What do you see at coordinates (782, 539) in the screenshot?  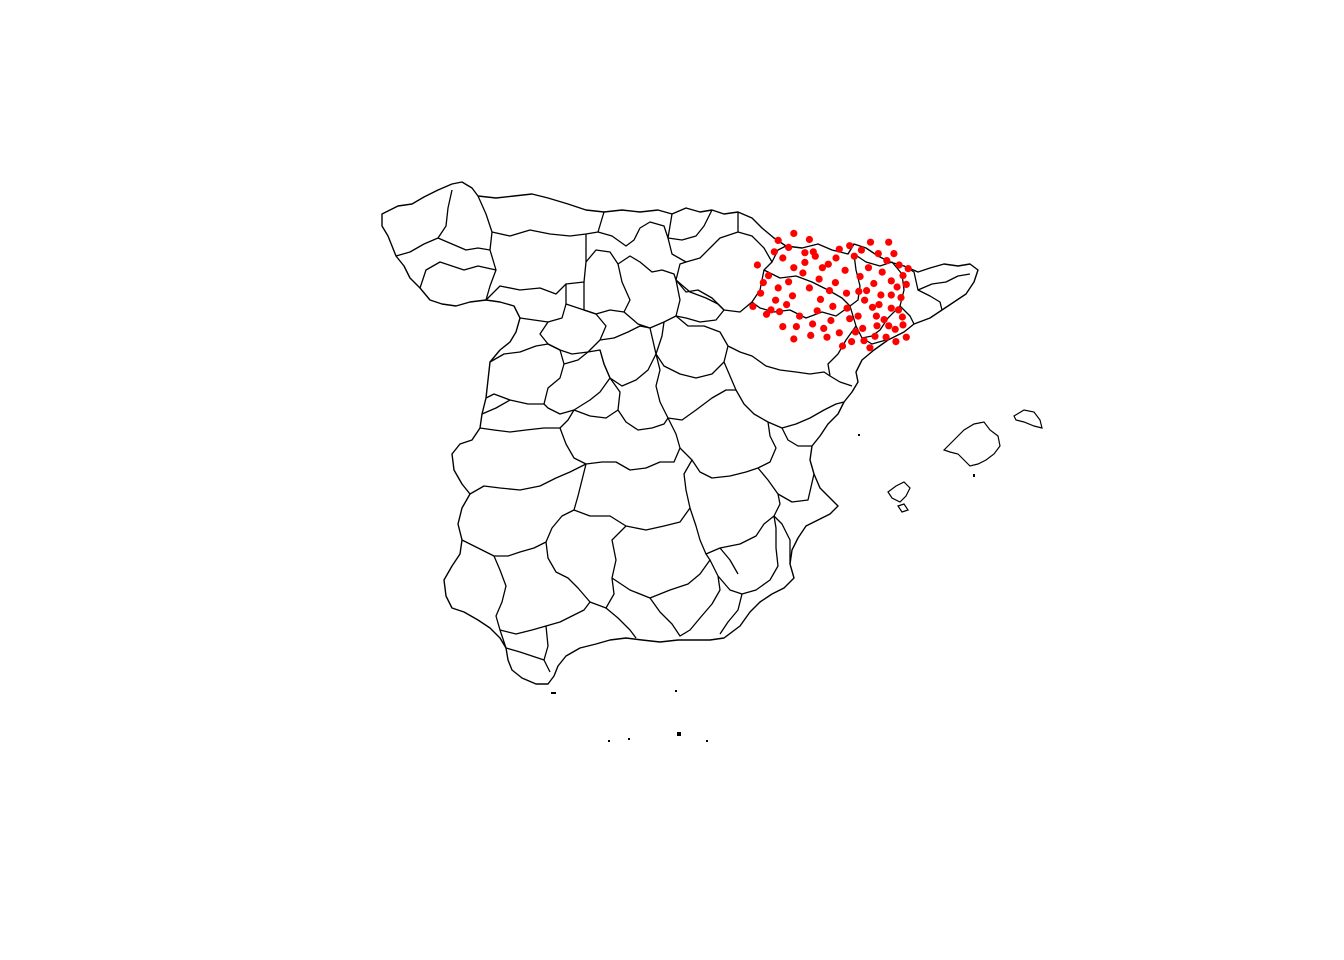 I see `boundary-alicante` at bounding box center [782, 539].